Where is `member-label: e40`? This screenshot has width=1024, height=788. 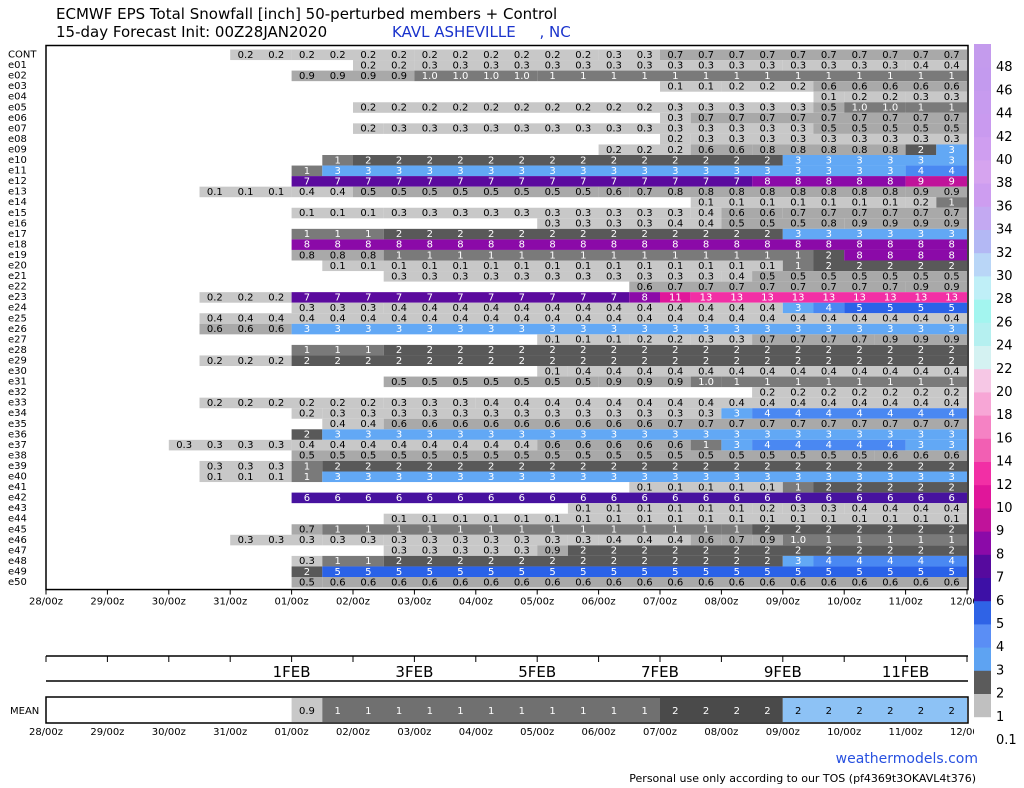
member-label: e40 is located at coordinates (17, 477).